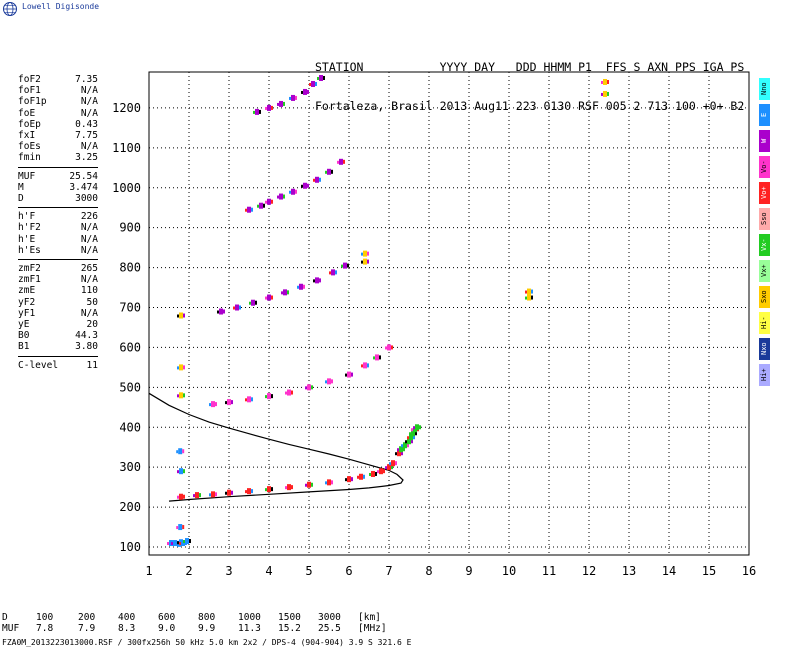 This screenshot has height=650, width=800. I want to click on y-tick-label: 100, so click(130, 547).